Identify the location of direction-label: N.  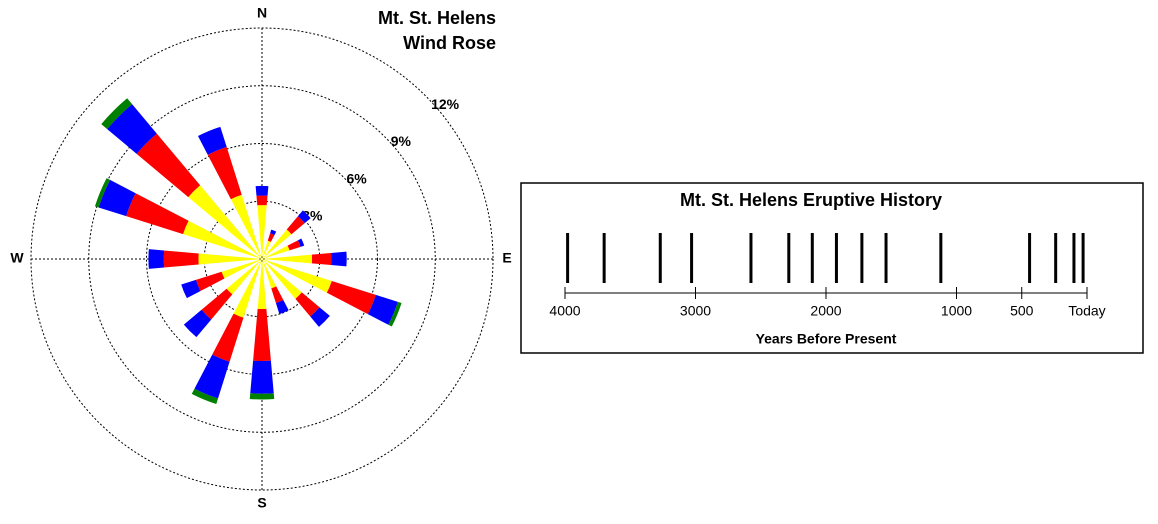
(262, 13).